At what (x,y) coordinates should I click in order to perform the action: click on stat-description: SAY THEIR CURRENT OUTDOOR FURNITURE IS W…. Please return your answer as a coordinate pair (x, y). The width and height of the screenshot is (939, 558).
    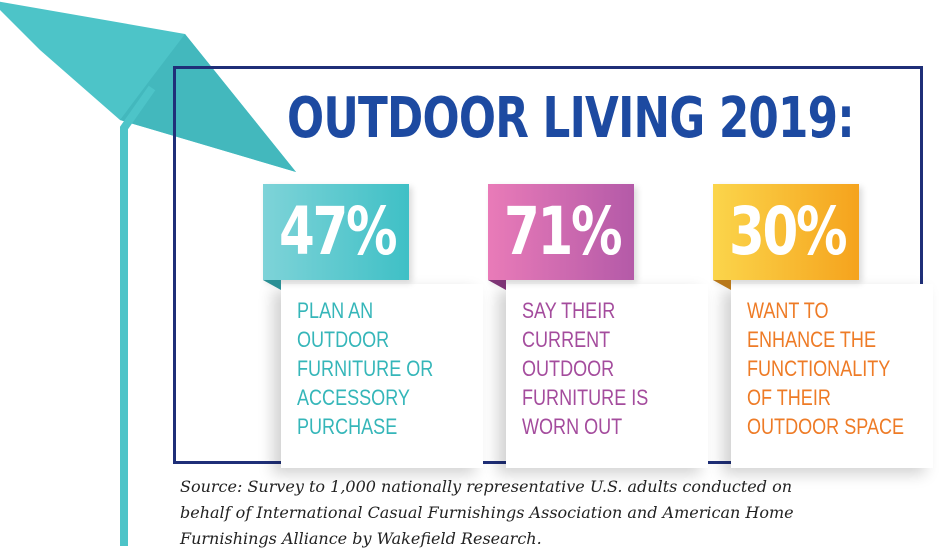
    Looking at the image, I should click on (585, 368).